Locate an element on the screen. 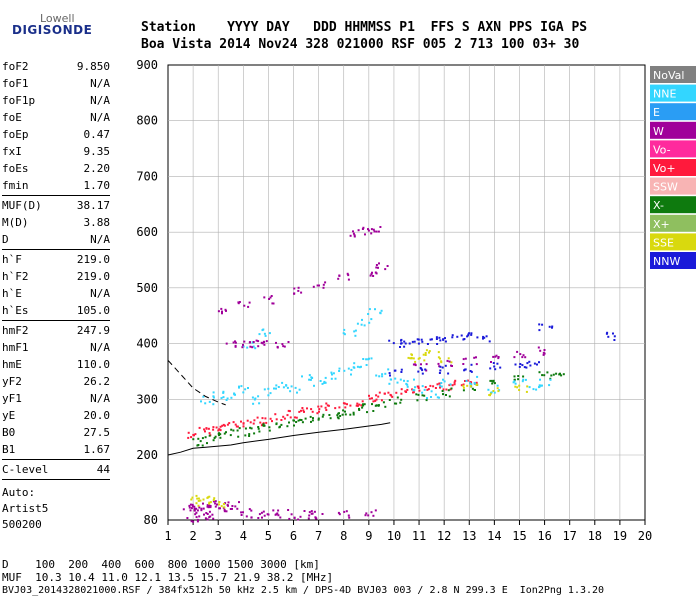  param-row: yF1 N/A is located at coordinates (56, 400).